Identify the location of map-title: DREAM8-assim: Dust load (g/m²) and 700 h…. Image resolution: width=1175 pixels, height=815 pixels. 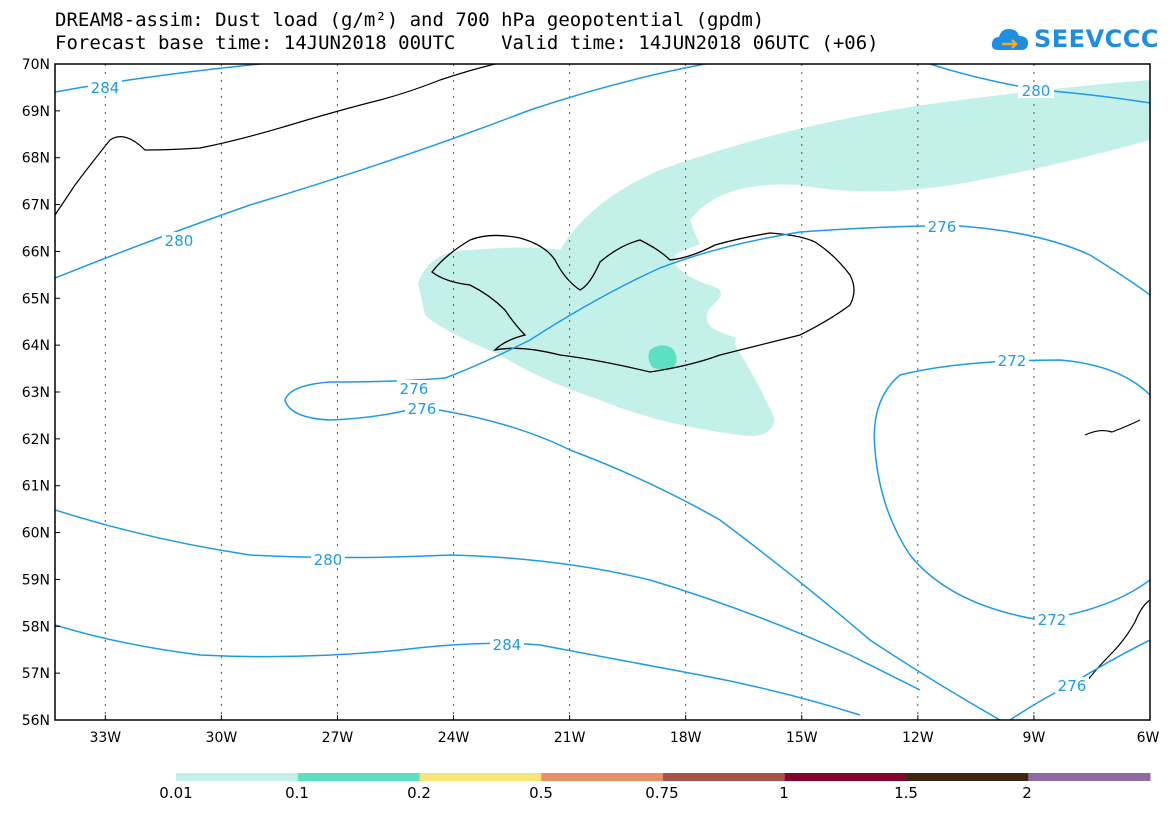
(410, 20).